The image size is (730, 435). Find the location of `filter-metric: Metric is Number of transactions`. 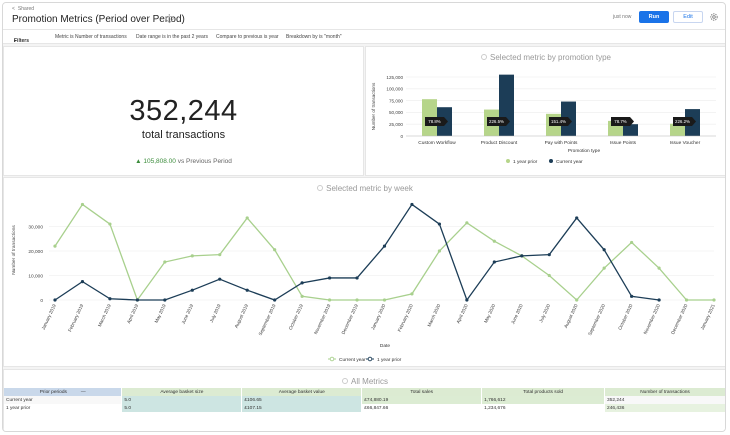

filter-metric: Metric is Number of transactions is located at coordinates (91, 37).